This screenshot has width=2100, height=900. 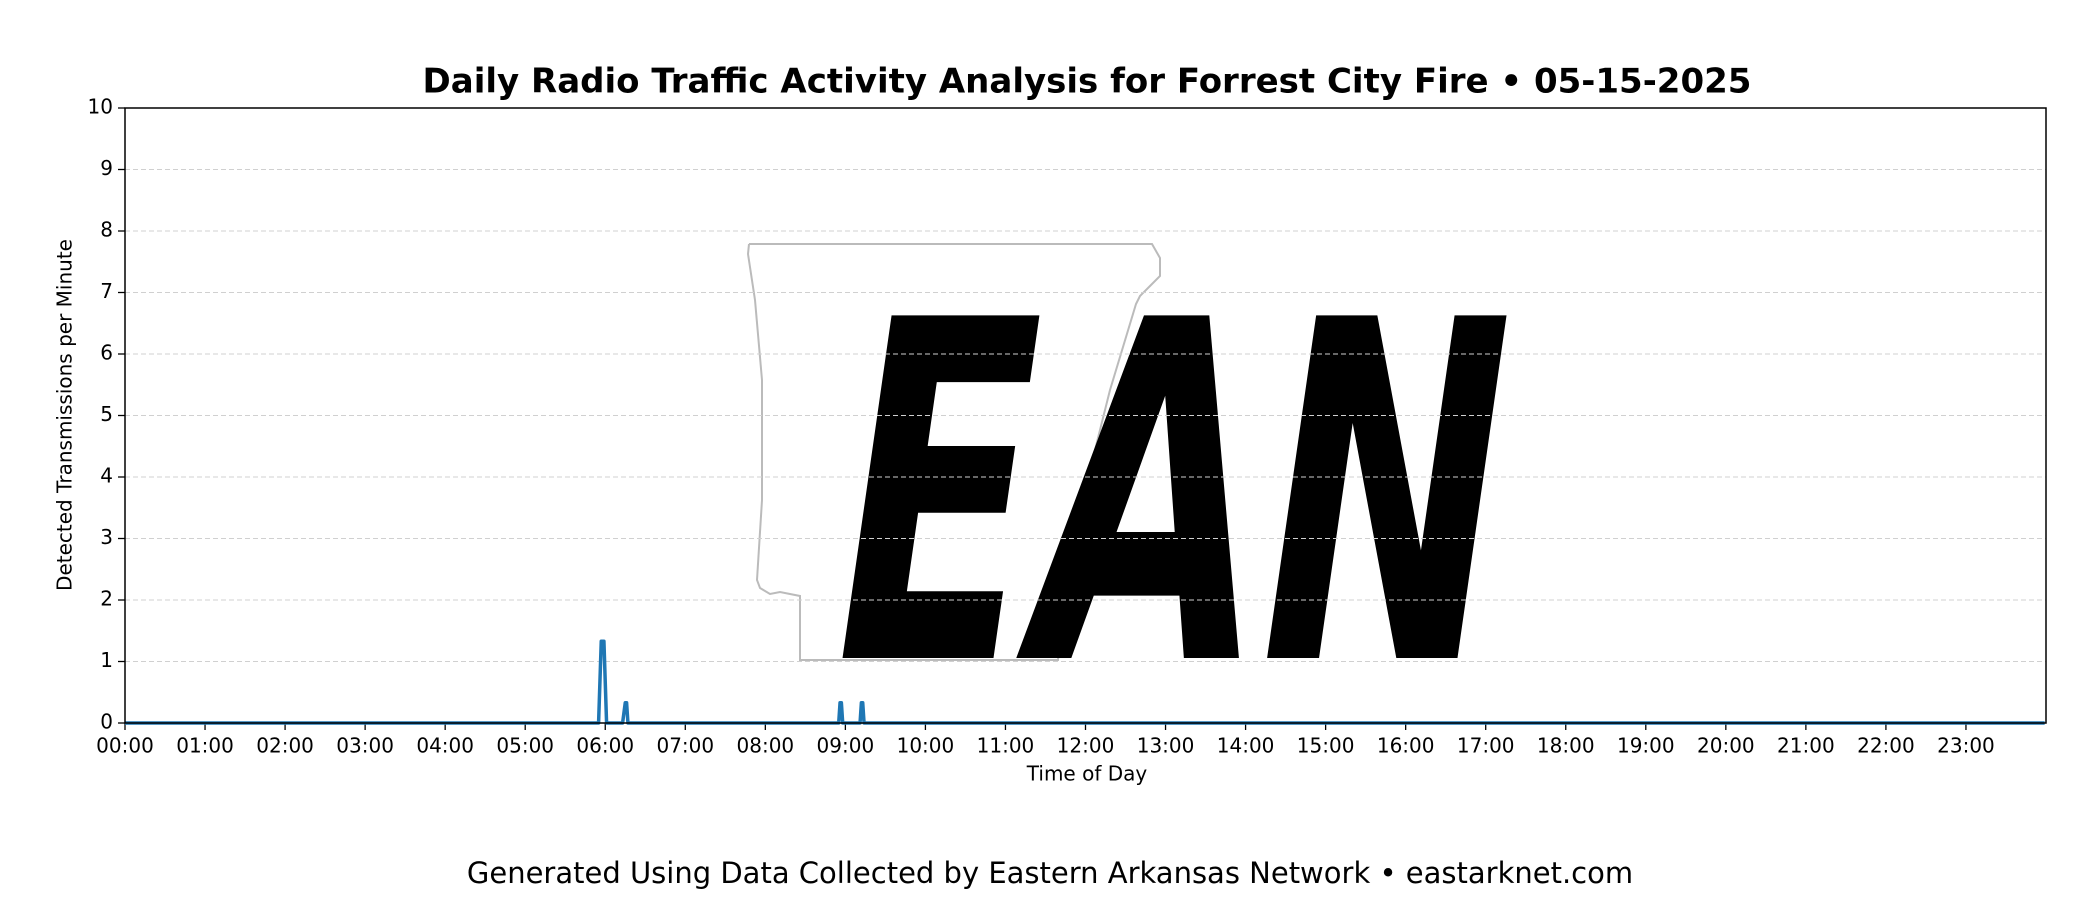 What do you see at coordinates (285, 746) in the screenshot?
I see `x-tick-label: 02:00` at bounding box center [285, 746].